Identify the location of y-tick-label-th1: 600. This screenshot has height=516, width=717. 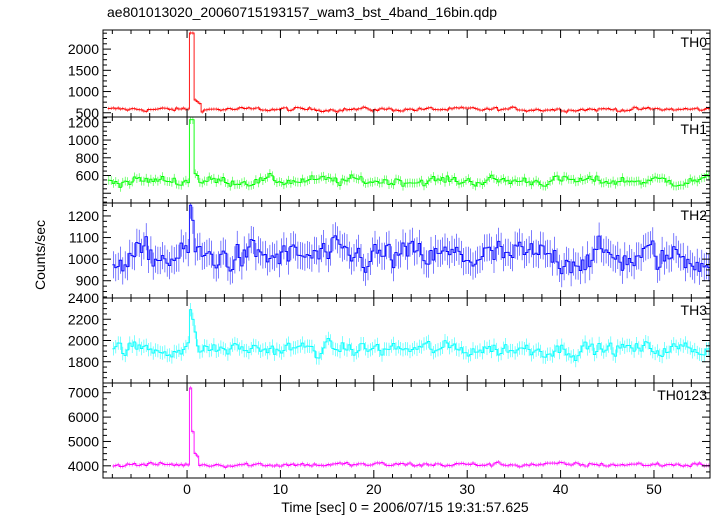
(88, 176).